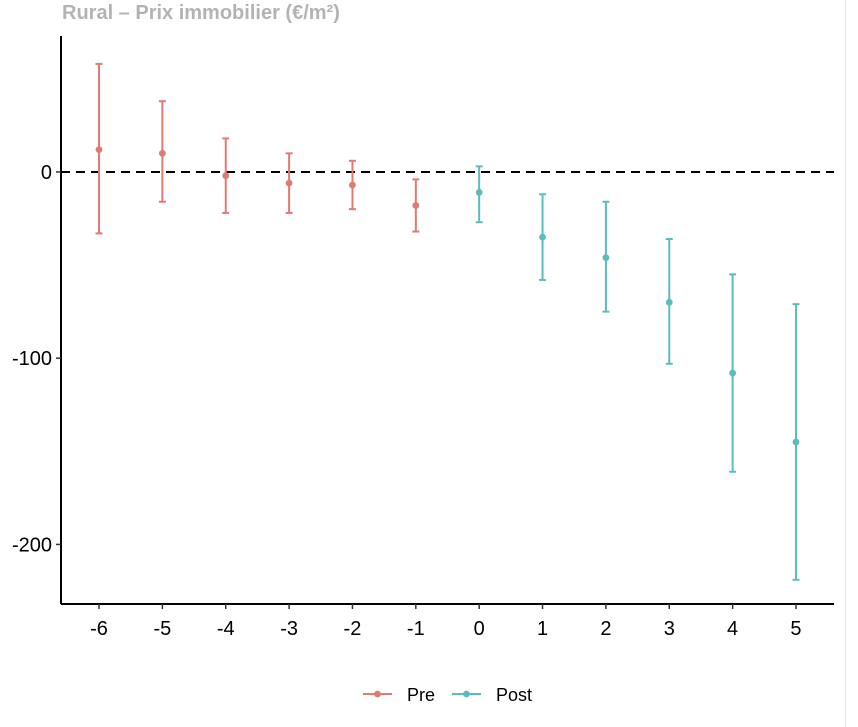  What do you see at coordinates (479, 629) in the screenshot?
I see `x-tick-label: 0` at bounding box center [479, 629].